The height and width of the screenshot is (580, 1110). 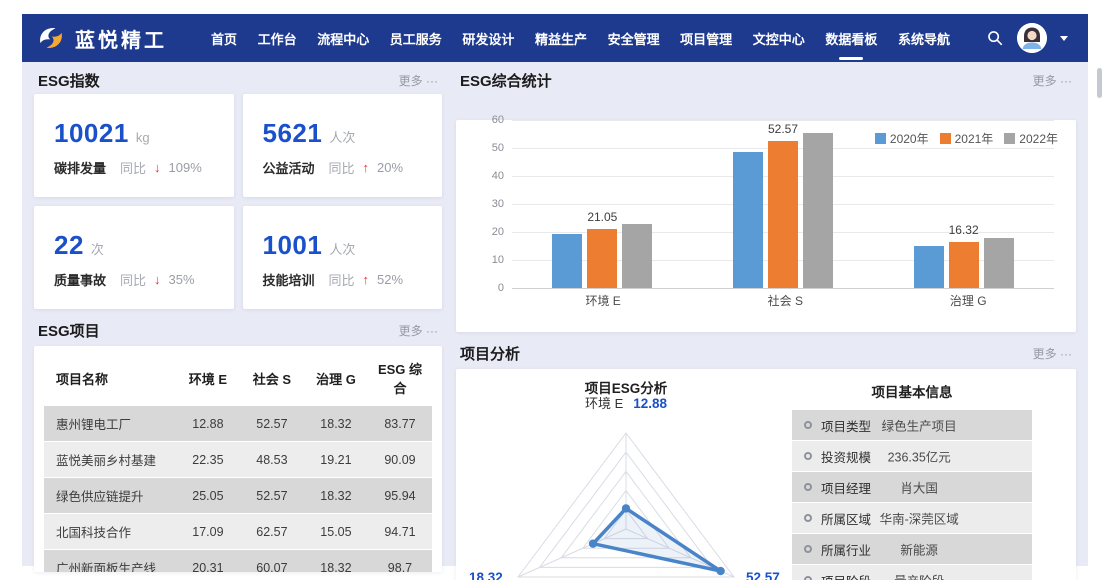 What do you see at coordinates (208, 495) in the screenshot?
I see `table-cell: 25.05` at bounding box center [208, 495].